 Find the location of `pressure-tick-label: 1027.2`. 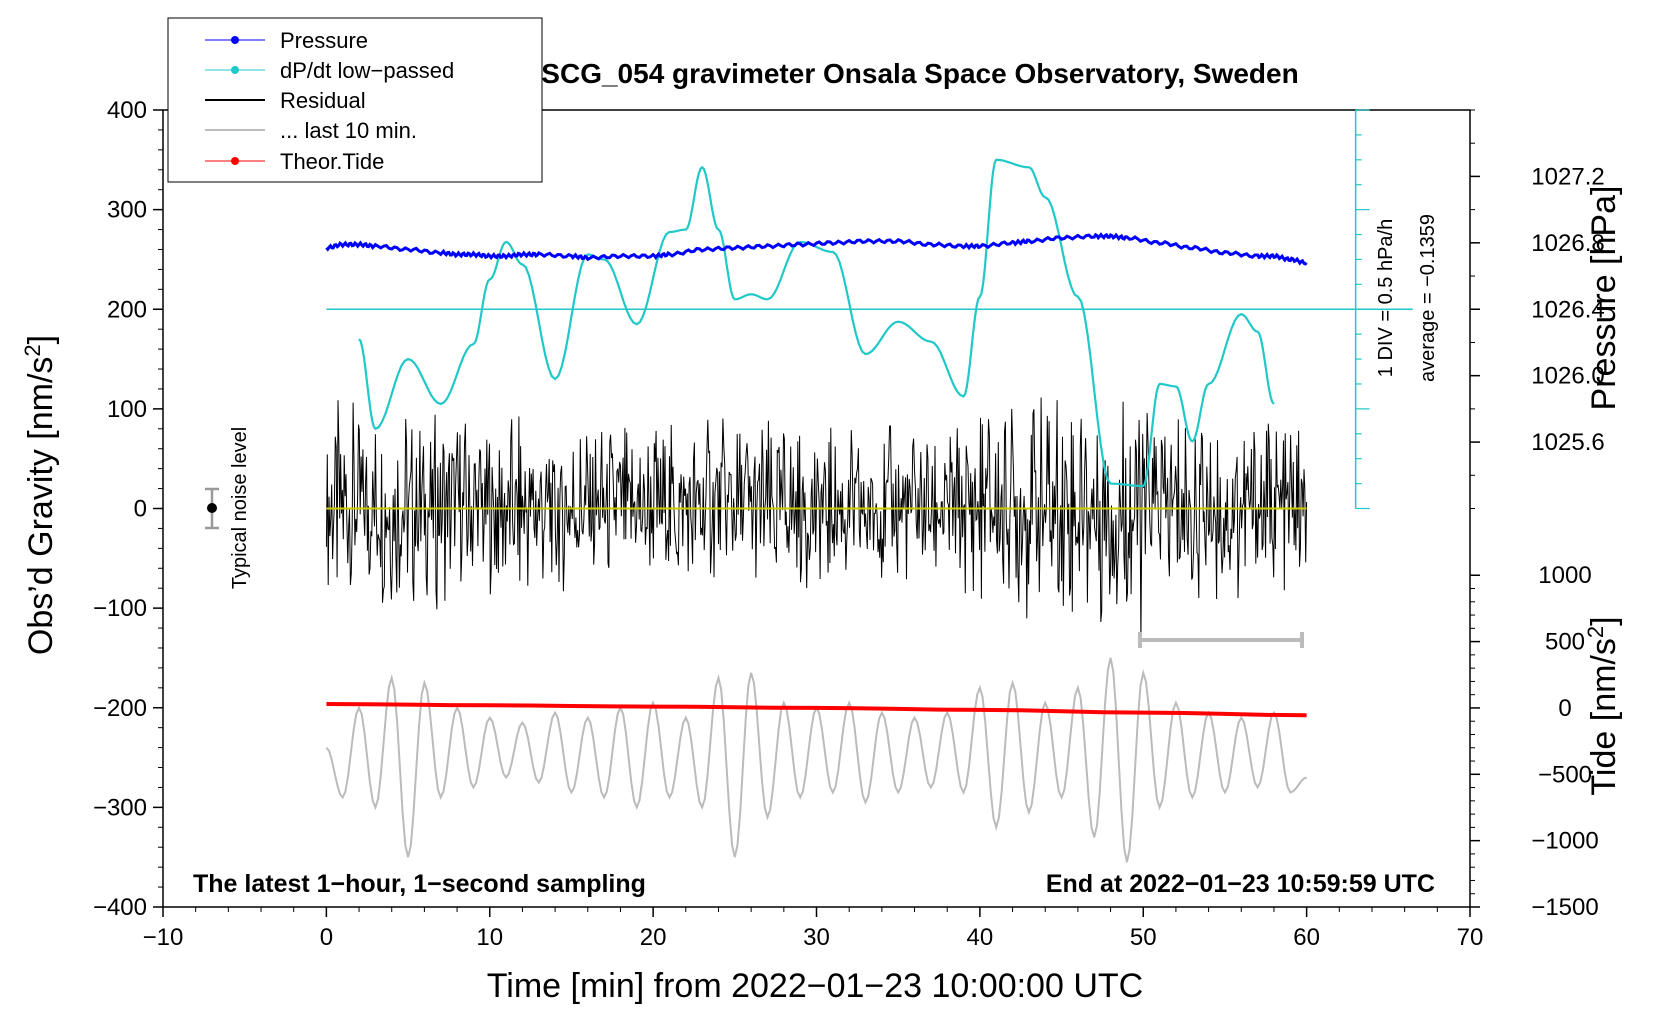

pressure-tick-label: 1027.2 is located at coordinates (1567, 176).